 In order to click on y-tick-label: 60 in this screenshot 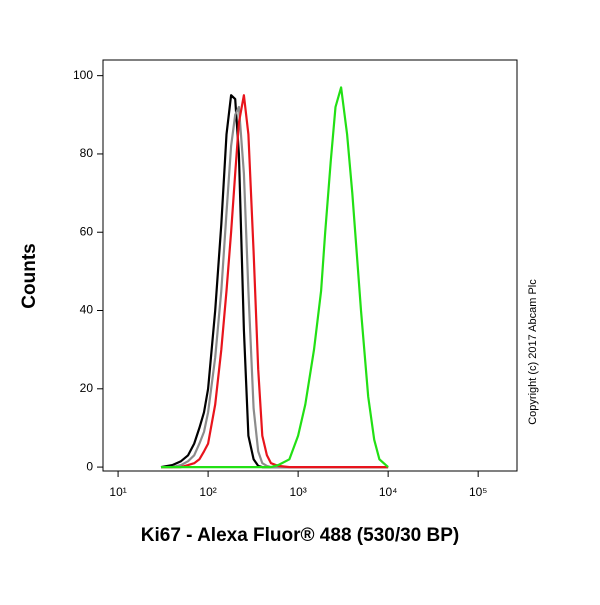, I will do `click(87, 231)`.